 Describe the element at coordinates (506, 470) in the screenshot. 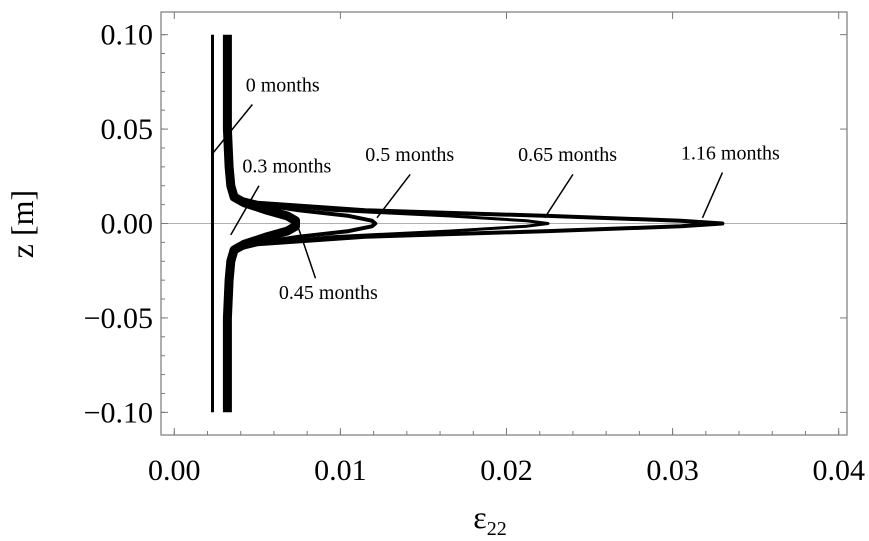

I see `x-tick-label: 0.02` at that location.